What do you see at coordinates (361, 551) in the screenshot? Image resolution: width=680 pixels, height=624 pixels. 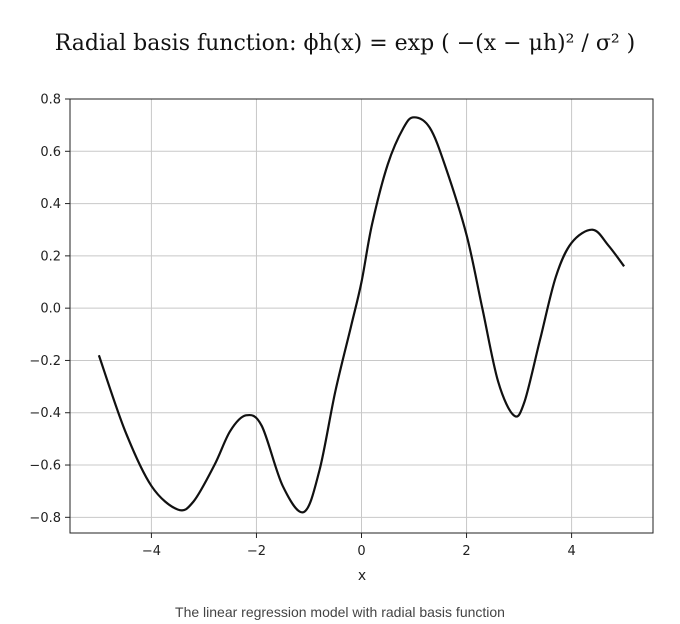 I see `x-tick-label: 0` at bounding box center [361, 551].